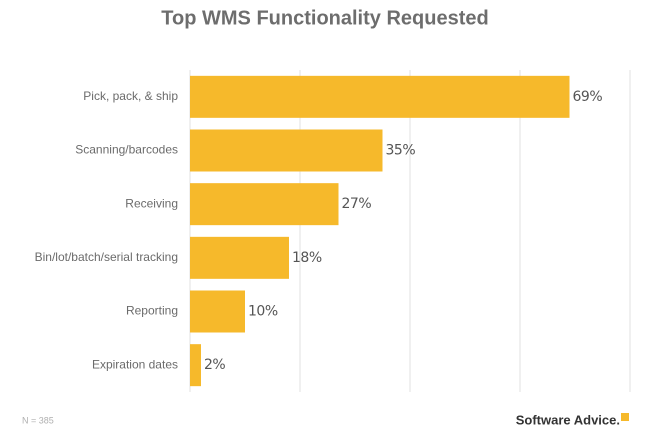 Image resolution: width=650 pixels, height=446 pixels. I want to click on brand-logo: Software Advice., so click(568, 419).